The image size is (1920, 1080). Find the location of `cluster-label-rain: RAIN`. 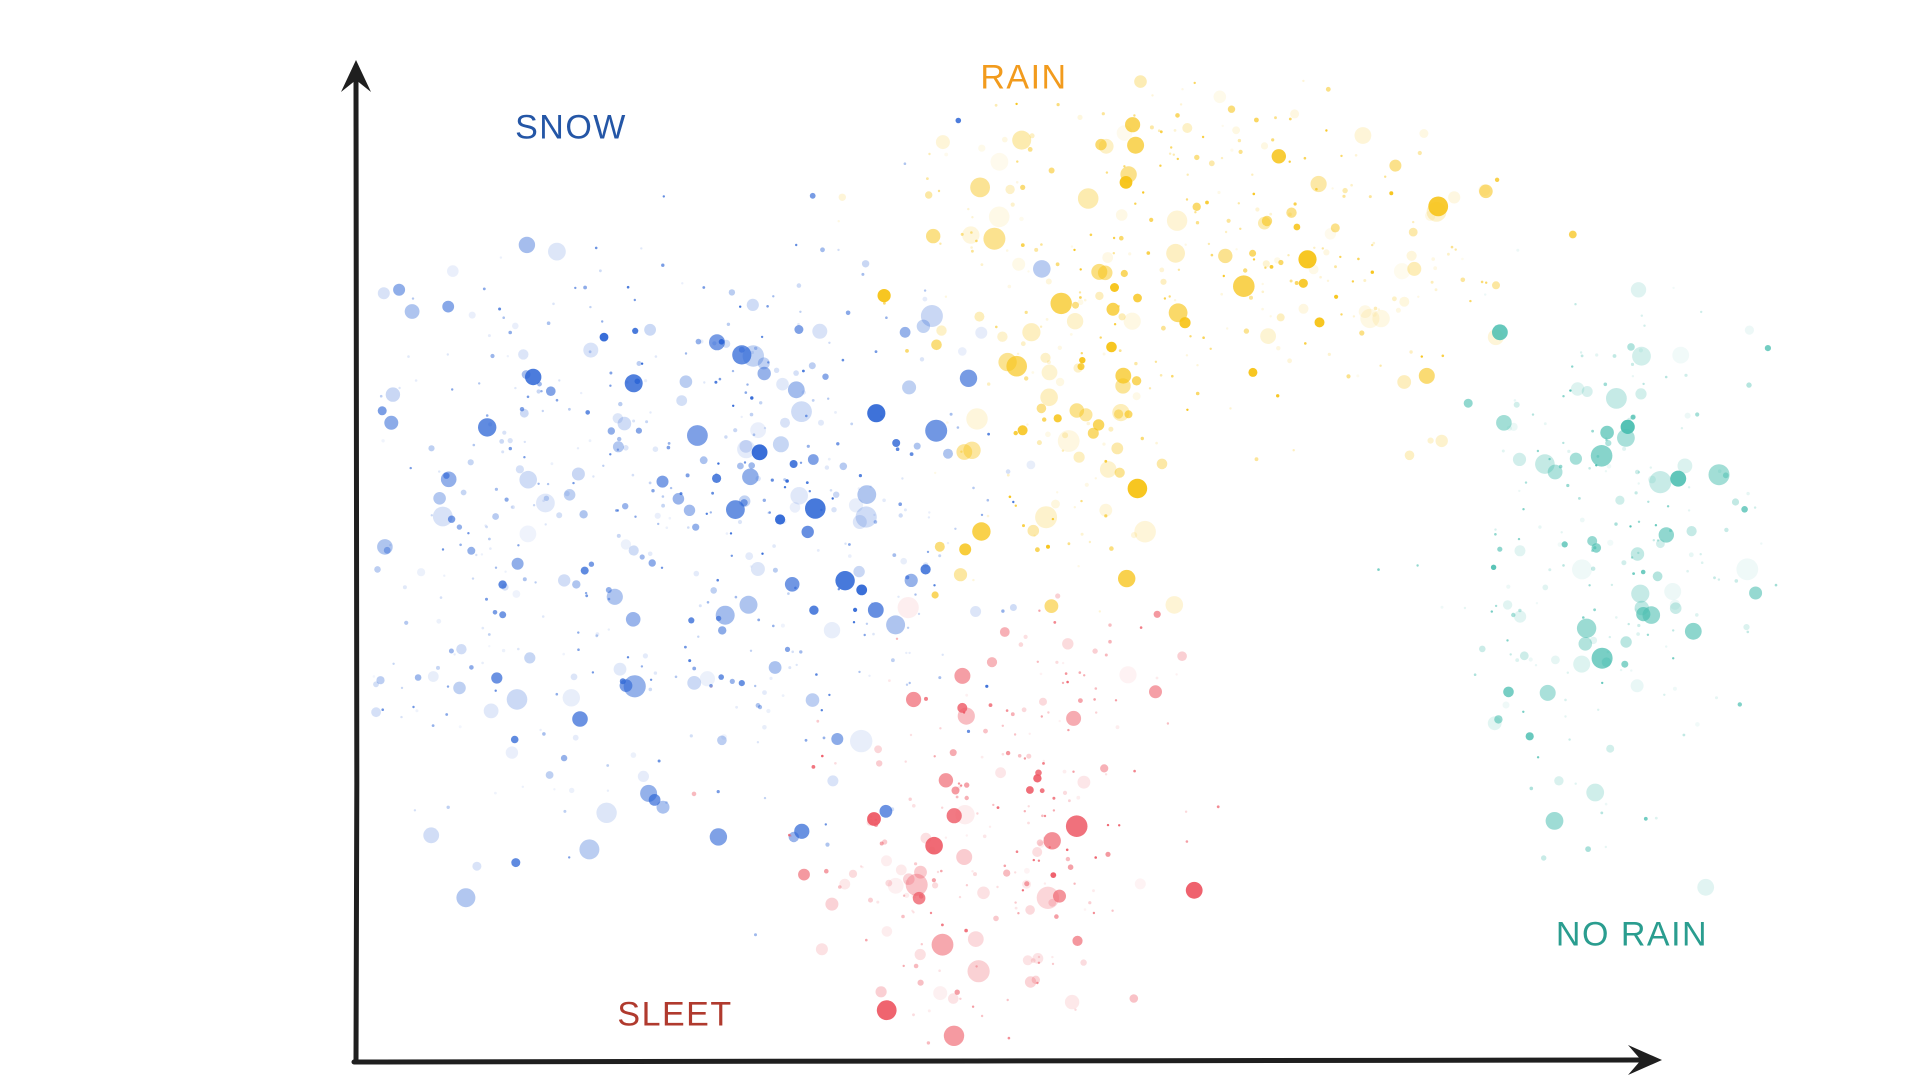

cluster-label-rain: RAIN is located at coordinates (1024, 77).